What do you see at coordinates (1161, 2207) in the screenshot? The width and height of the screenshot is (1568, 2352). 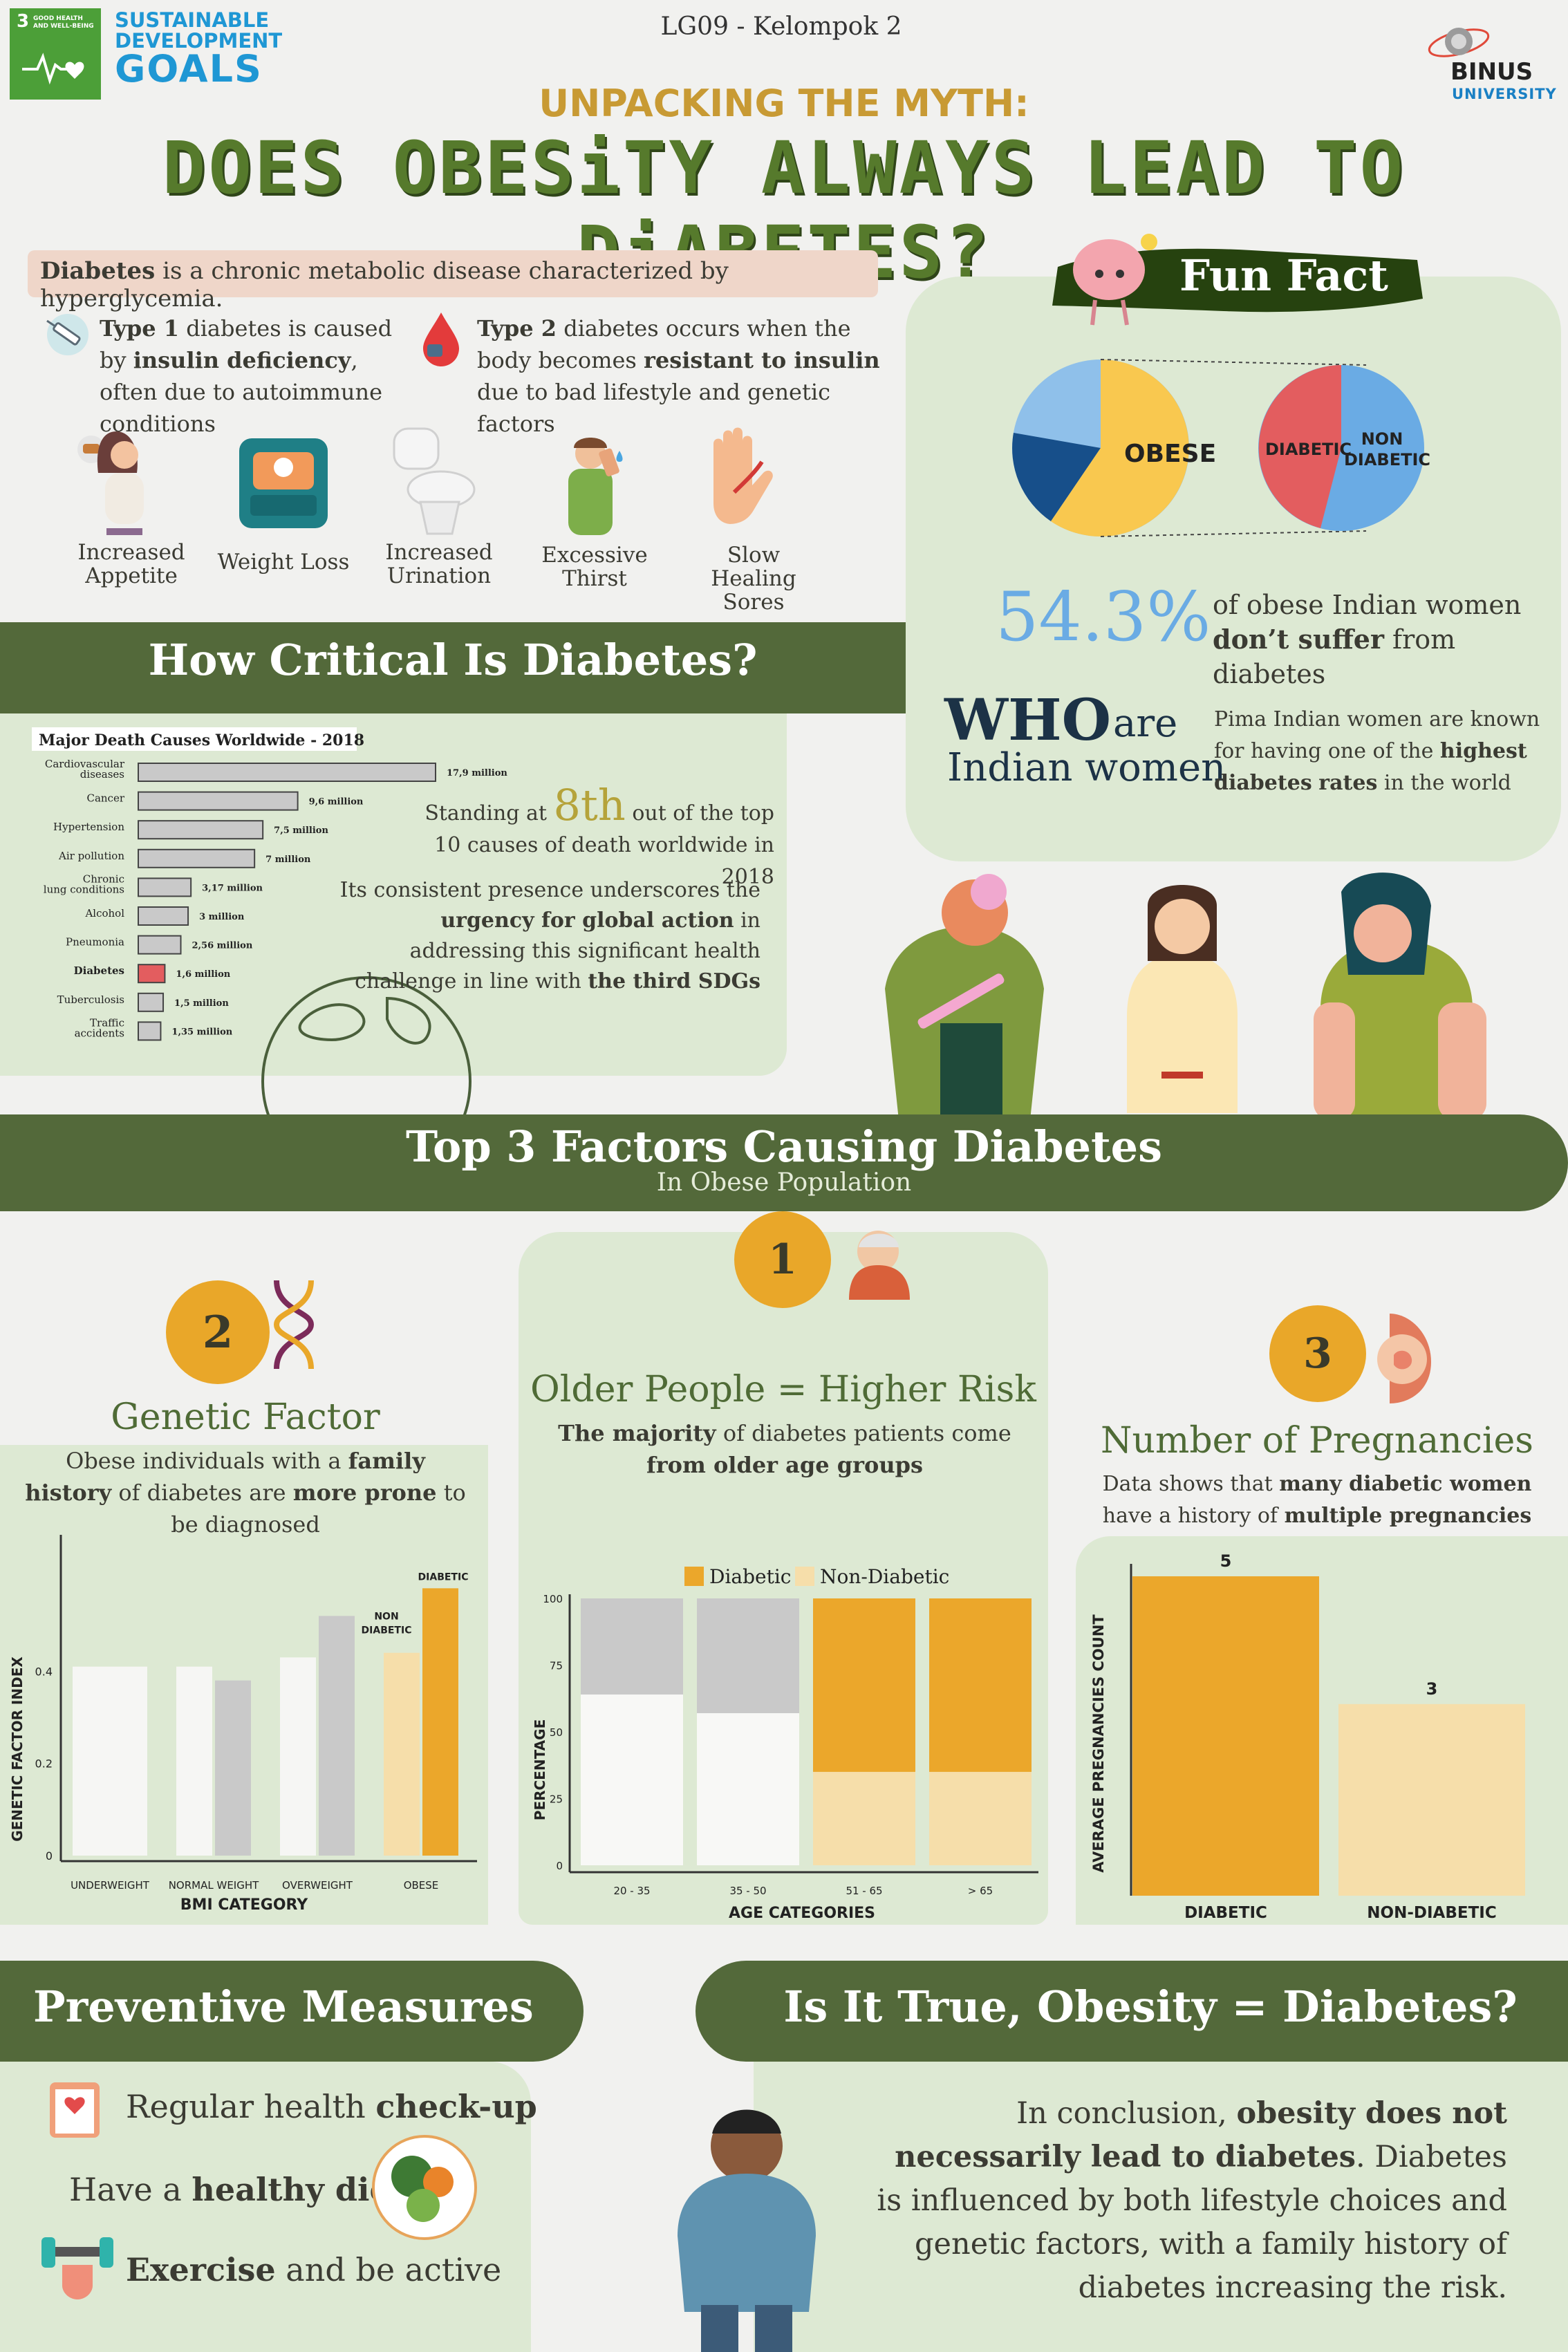 I see `conclusion-panel` at bounding box center [1161, 2207].